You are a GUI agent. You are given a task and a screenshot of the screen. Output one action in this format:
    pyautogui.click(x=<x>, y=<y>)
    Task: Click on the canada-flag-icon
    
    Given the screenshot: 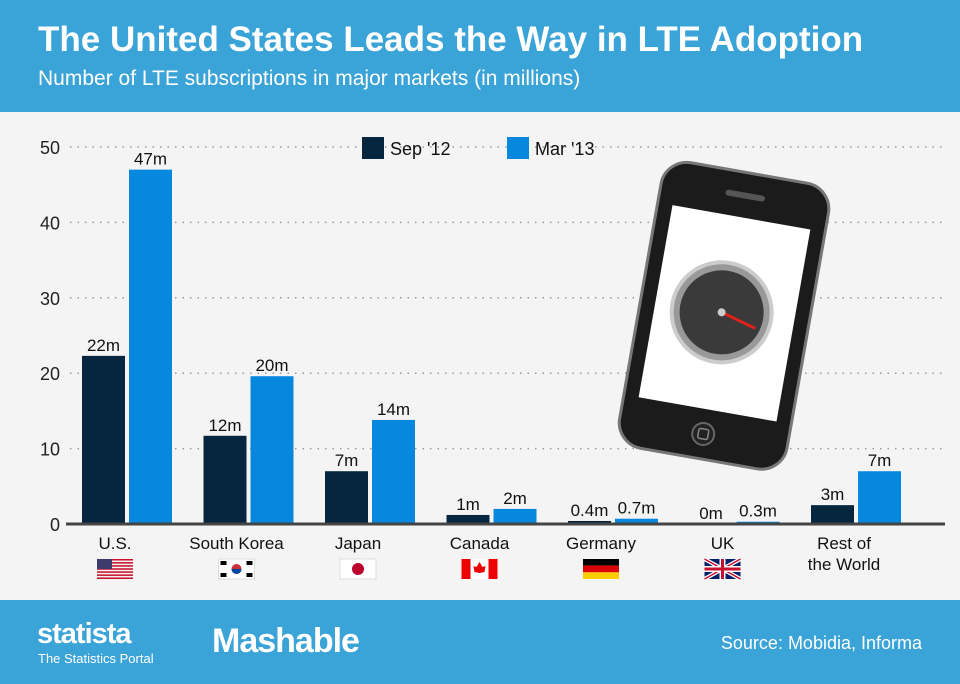 What is the action you would take?
    pyautogui.click(x=479, y=569)
    